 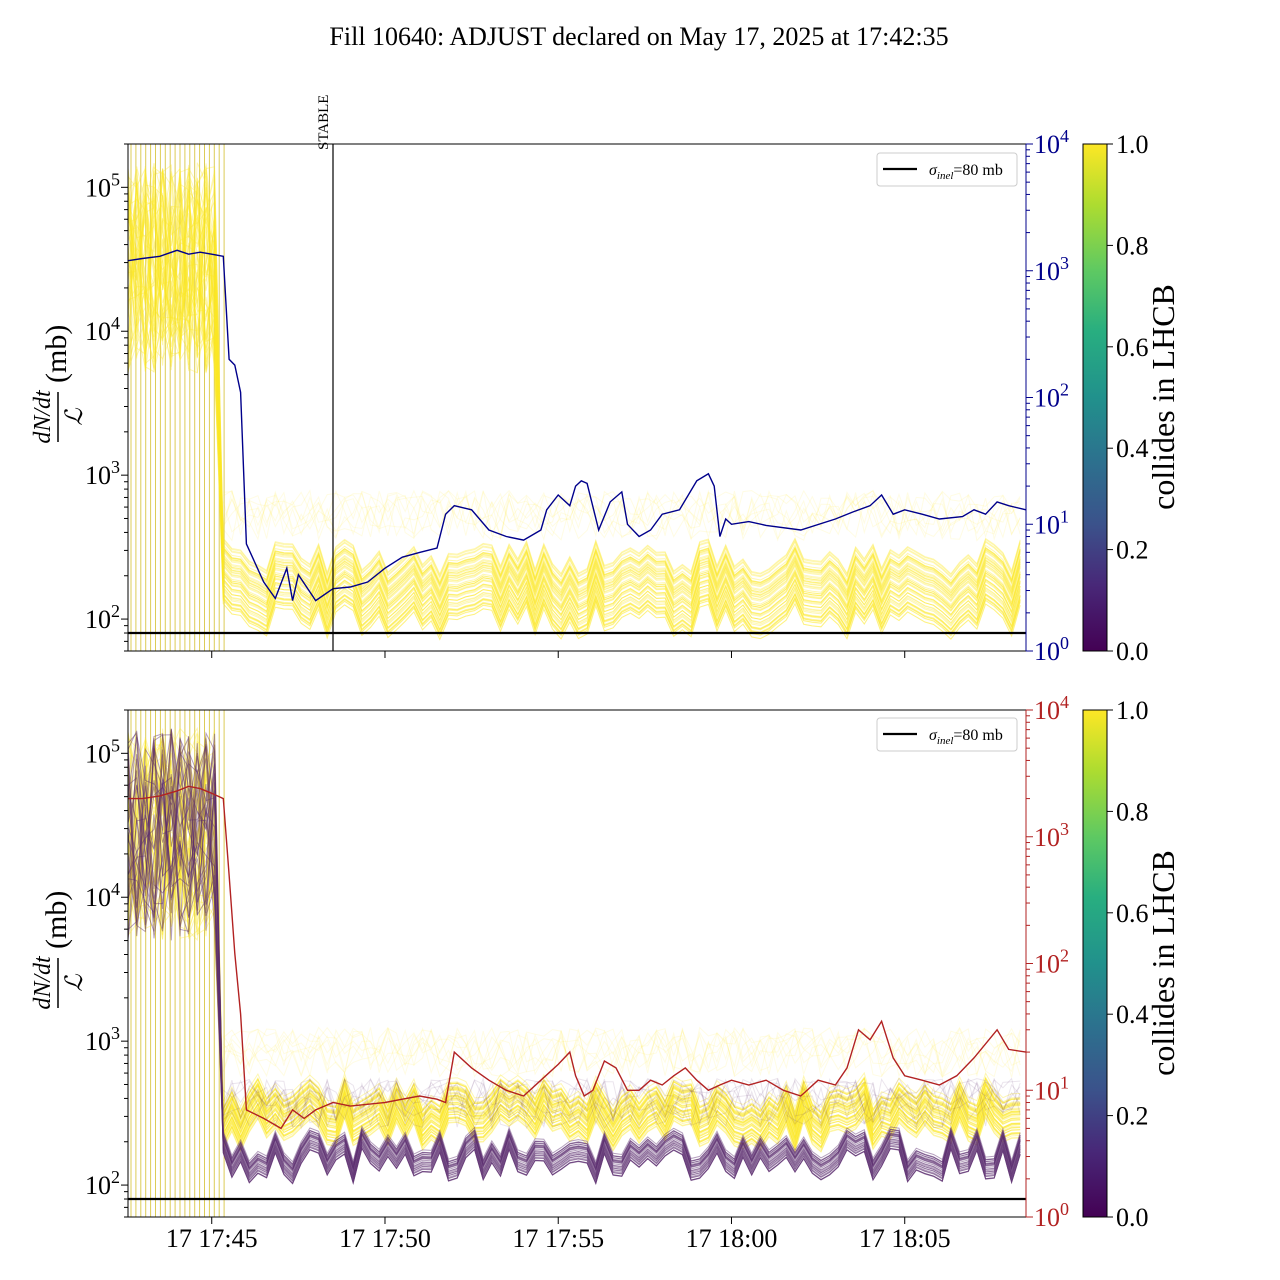 I want to click on bottom-left-tick-label: 10³, so click(x=102, y=1039).